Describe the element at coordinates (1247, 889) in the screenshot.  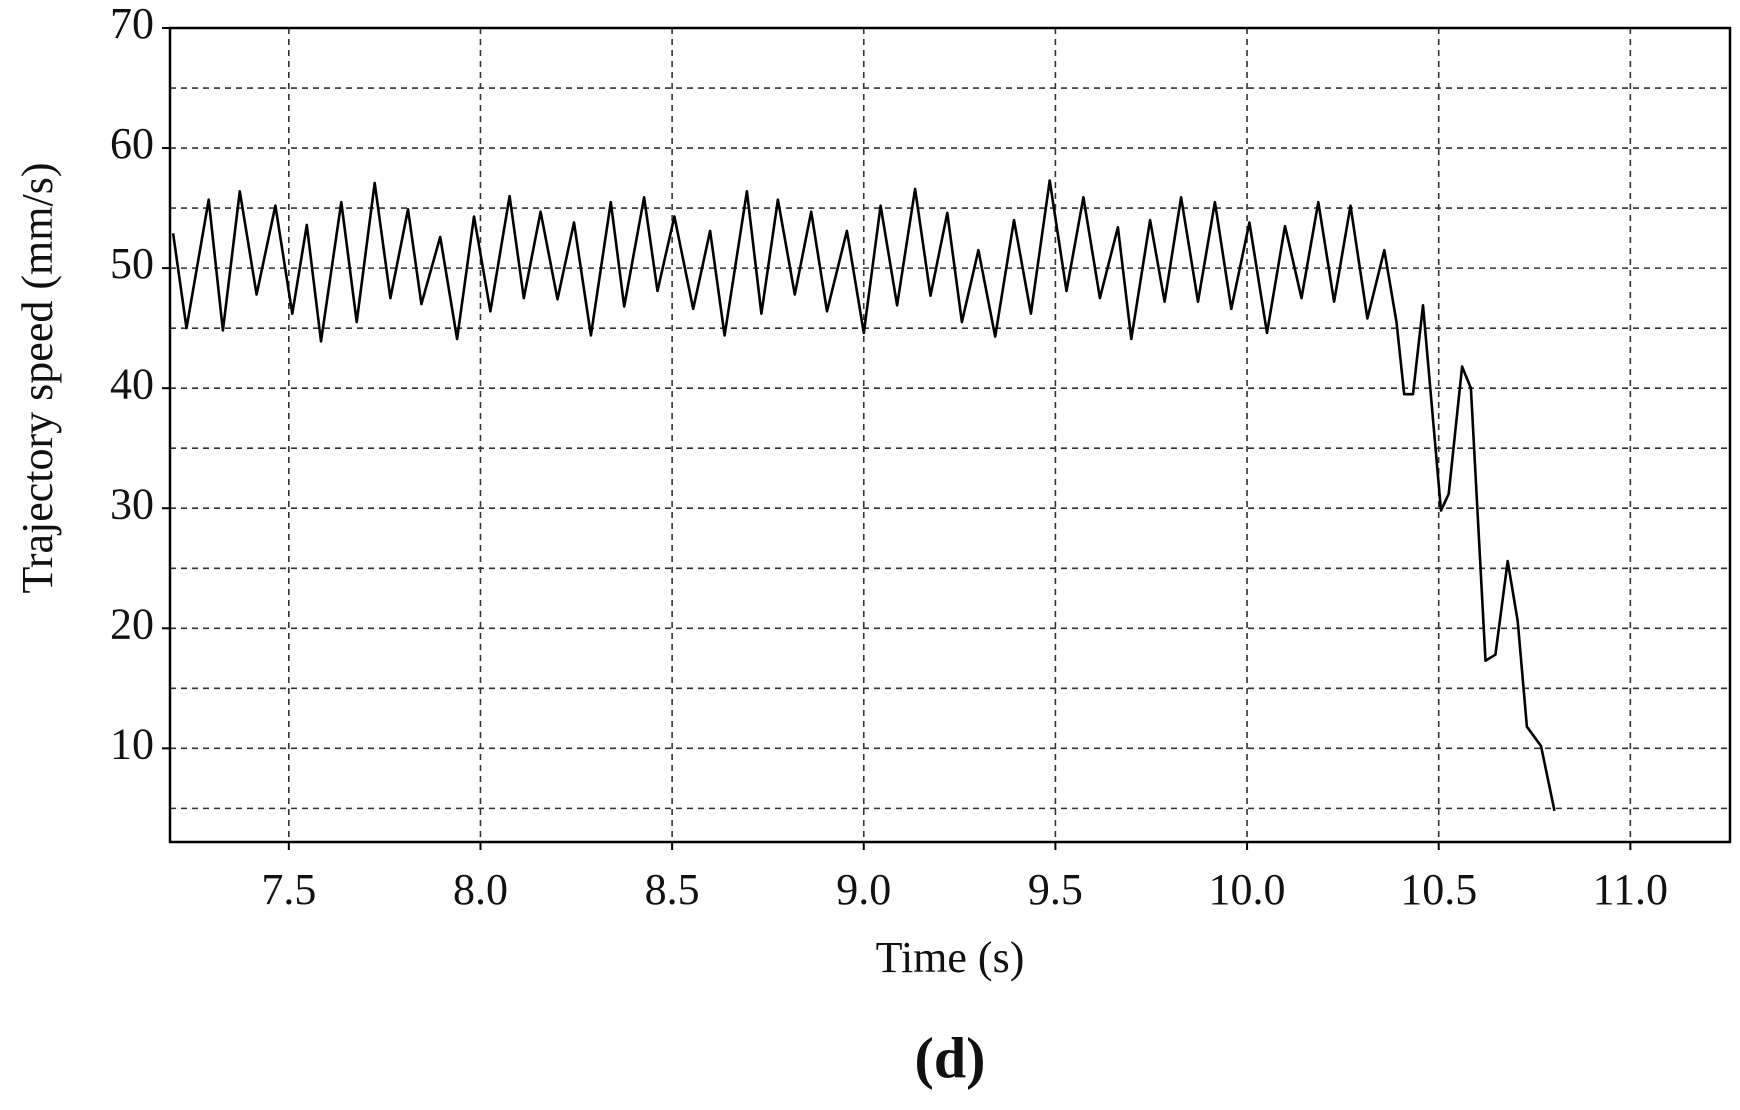
I see `x-tick-label: 10.0` at that location.